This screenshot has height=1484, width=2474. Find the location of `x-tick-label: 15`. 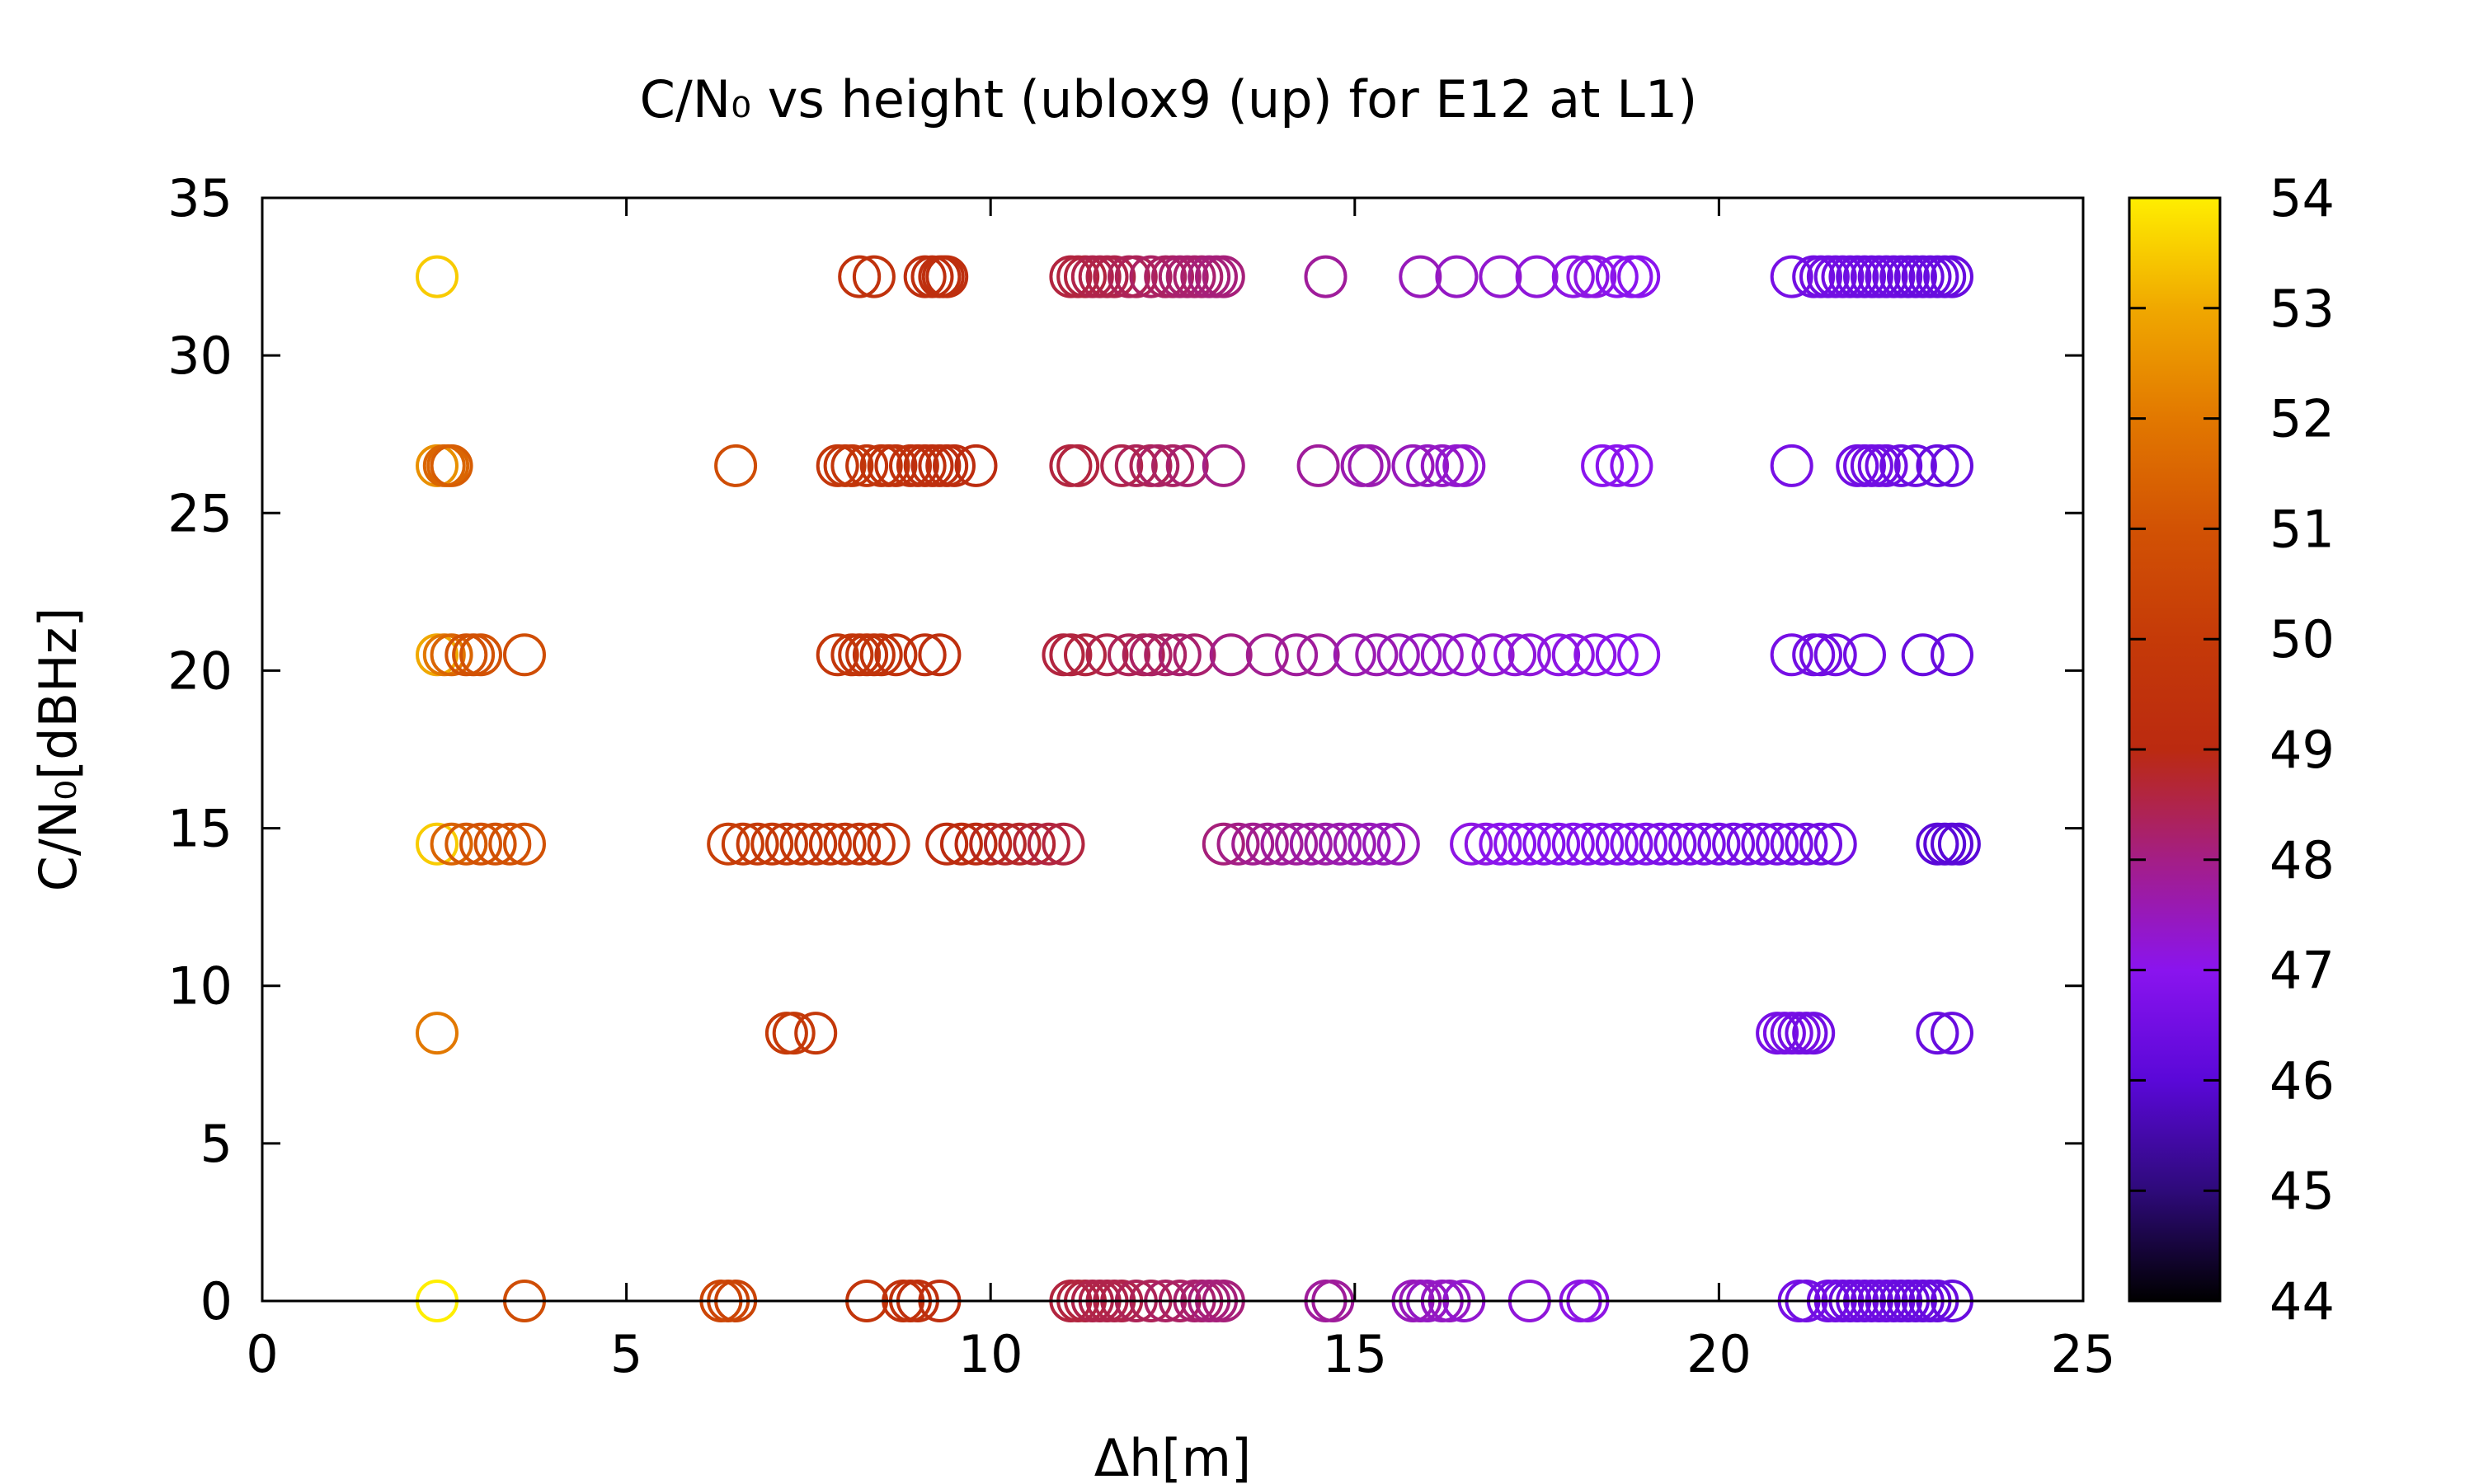

x-tick-label: 15 is located at coordinates (1354, 1354).